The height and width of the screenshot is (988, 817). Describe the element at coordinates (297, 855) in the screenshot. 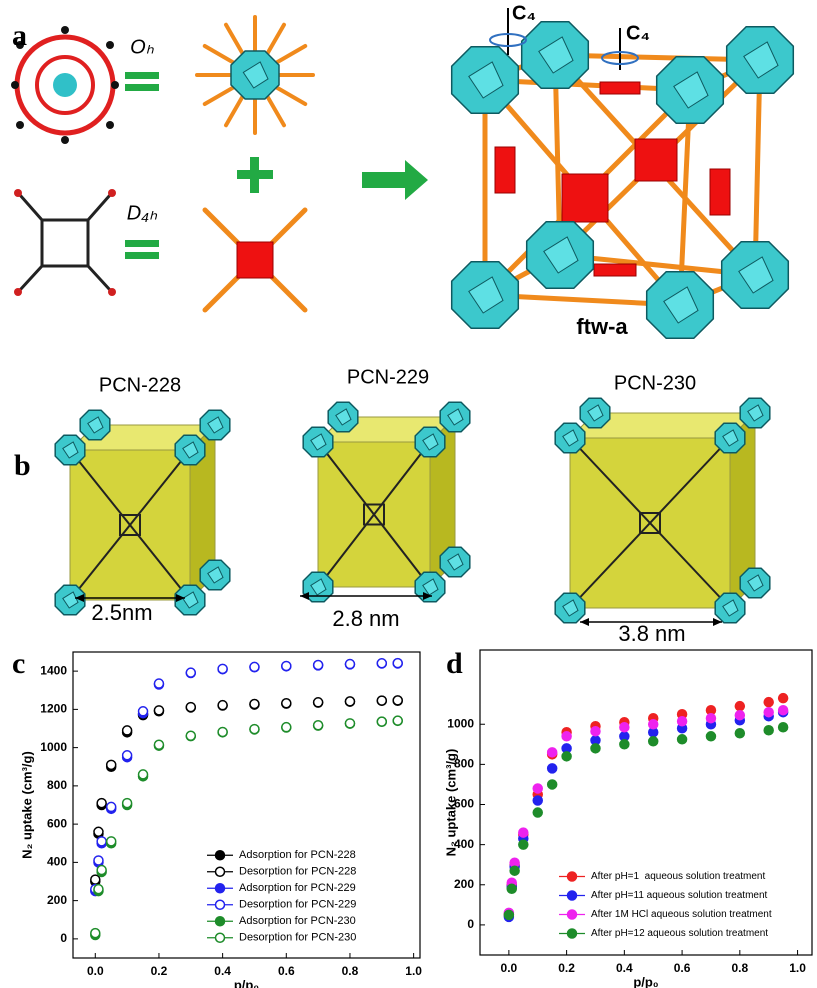

I see `legend-label: Adsorption for PCN-228` at that location.